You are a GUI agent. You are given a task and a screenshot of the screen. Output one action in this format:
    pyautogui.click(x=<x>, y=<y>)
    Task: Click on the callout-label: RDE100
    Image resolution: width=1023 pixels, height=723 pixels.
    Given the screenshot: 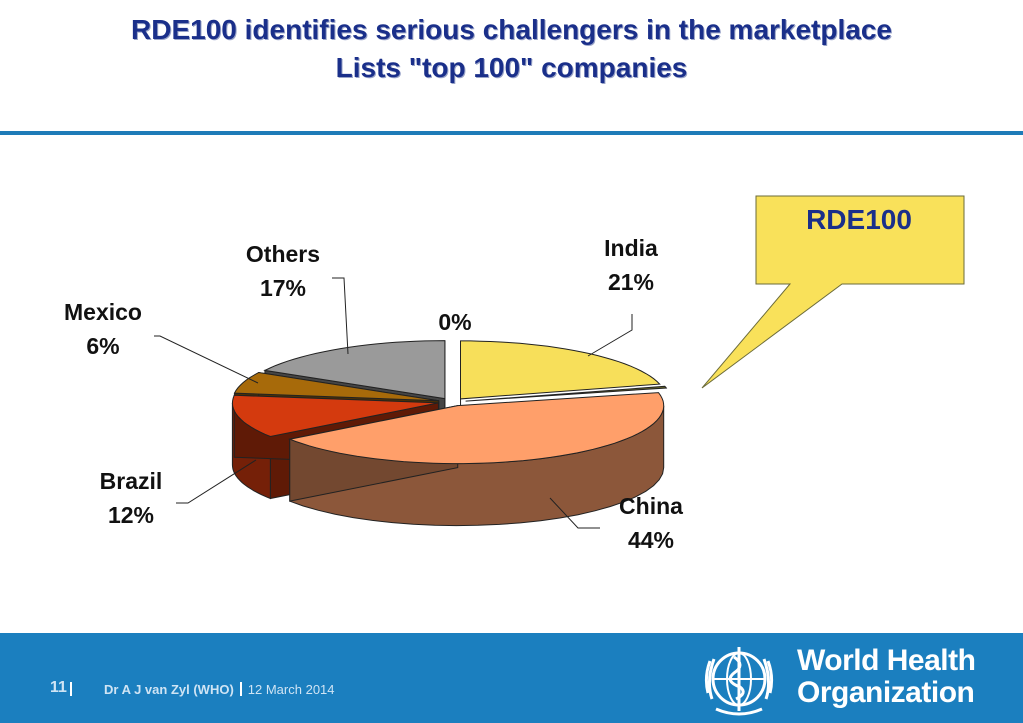 What is the action you would take?
    pyautogui.click(x=859, y=219)
    